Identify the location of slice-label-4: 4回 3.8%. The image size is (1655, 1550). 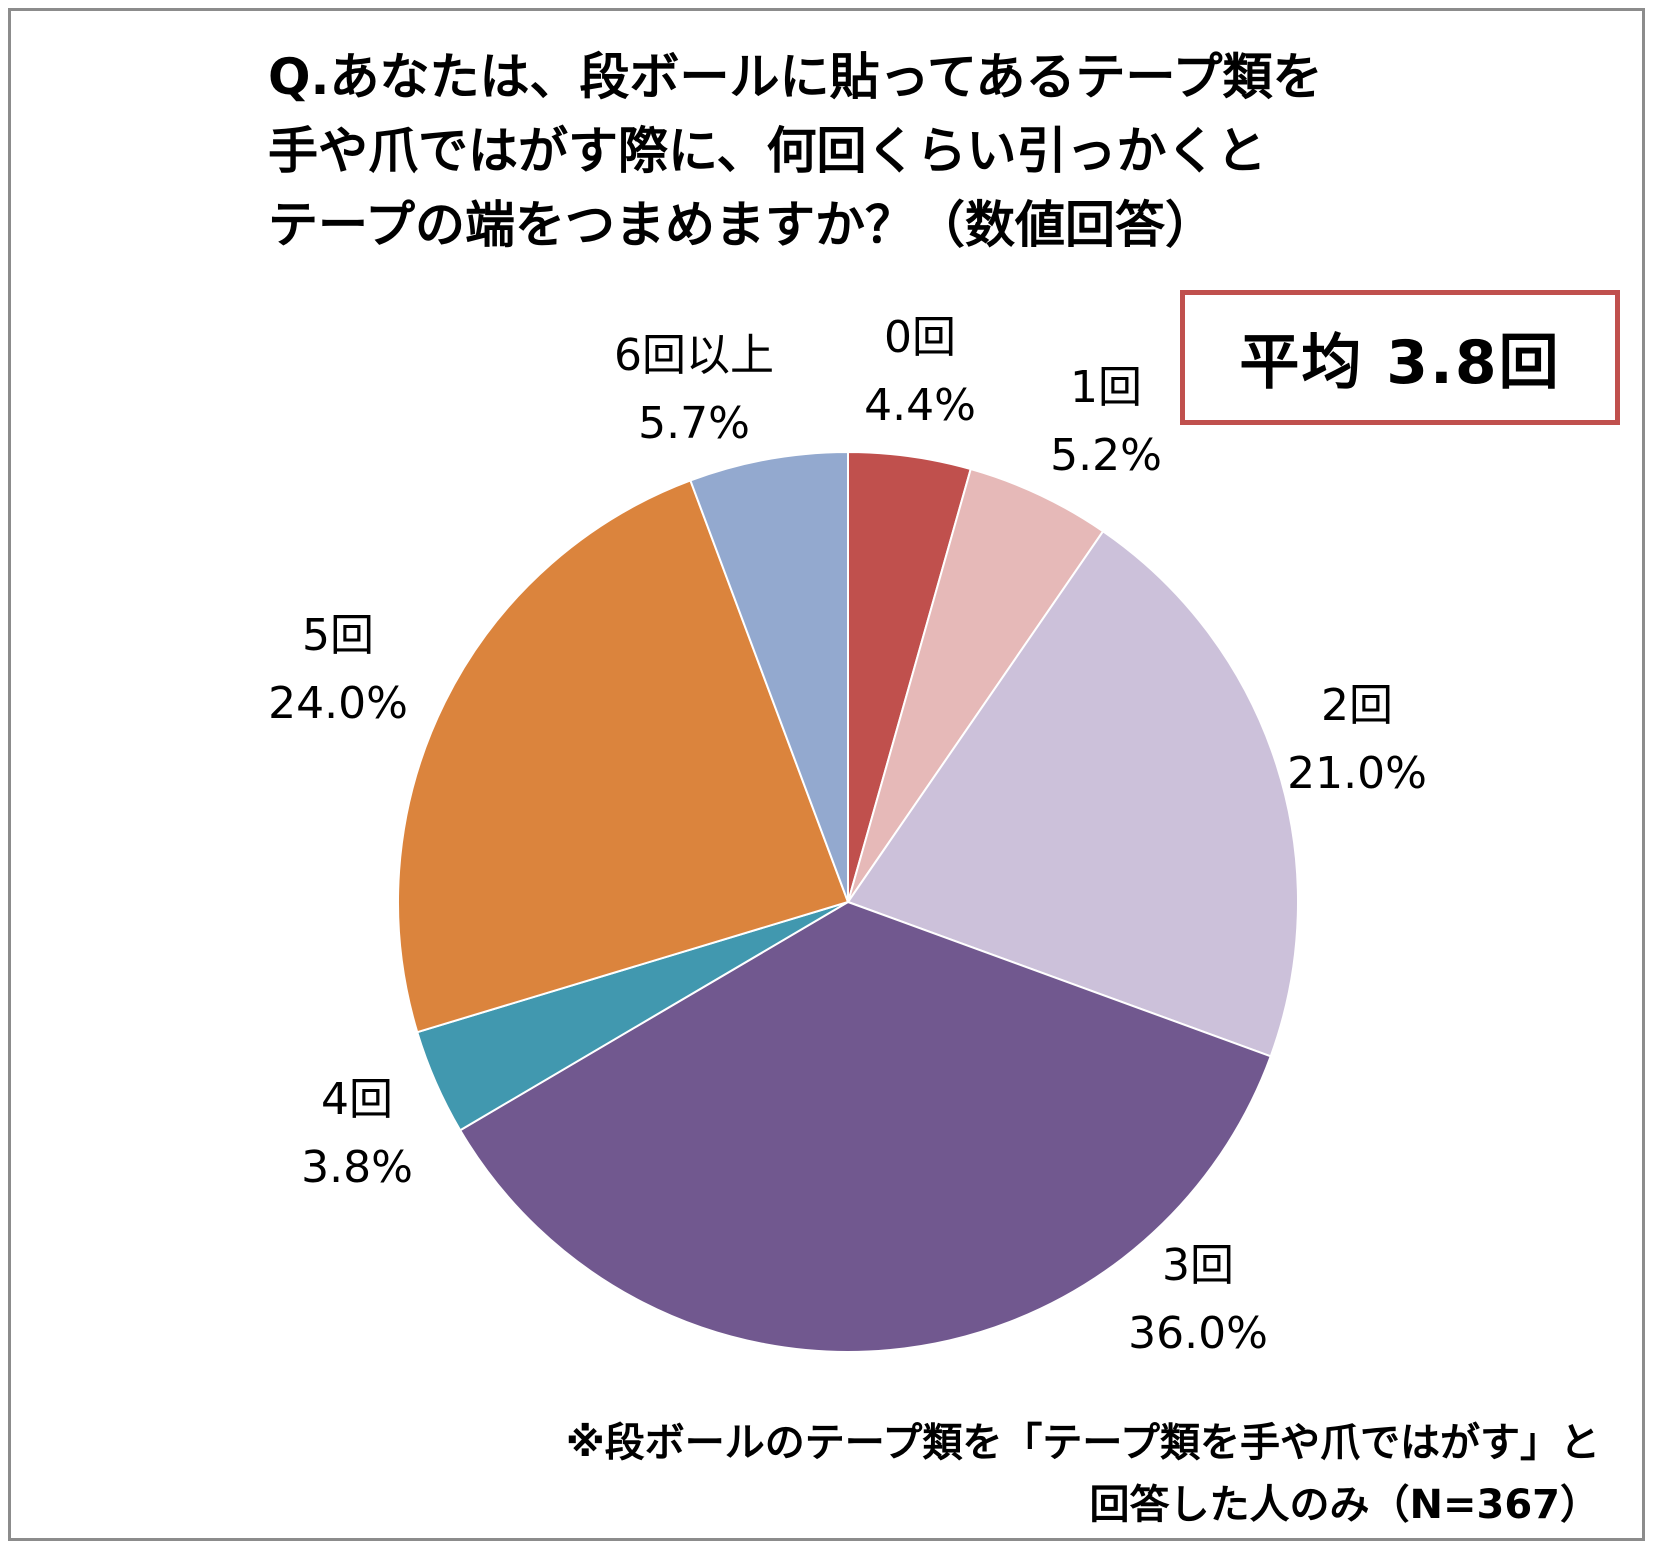
(357, 1134).